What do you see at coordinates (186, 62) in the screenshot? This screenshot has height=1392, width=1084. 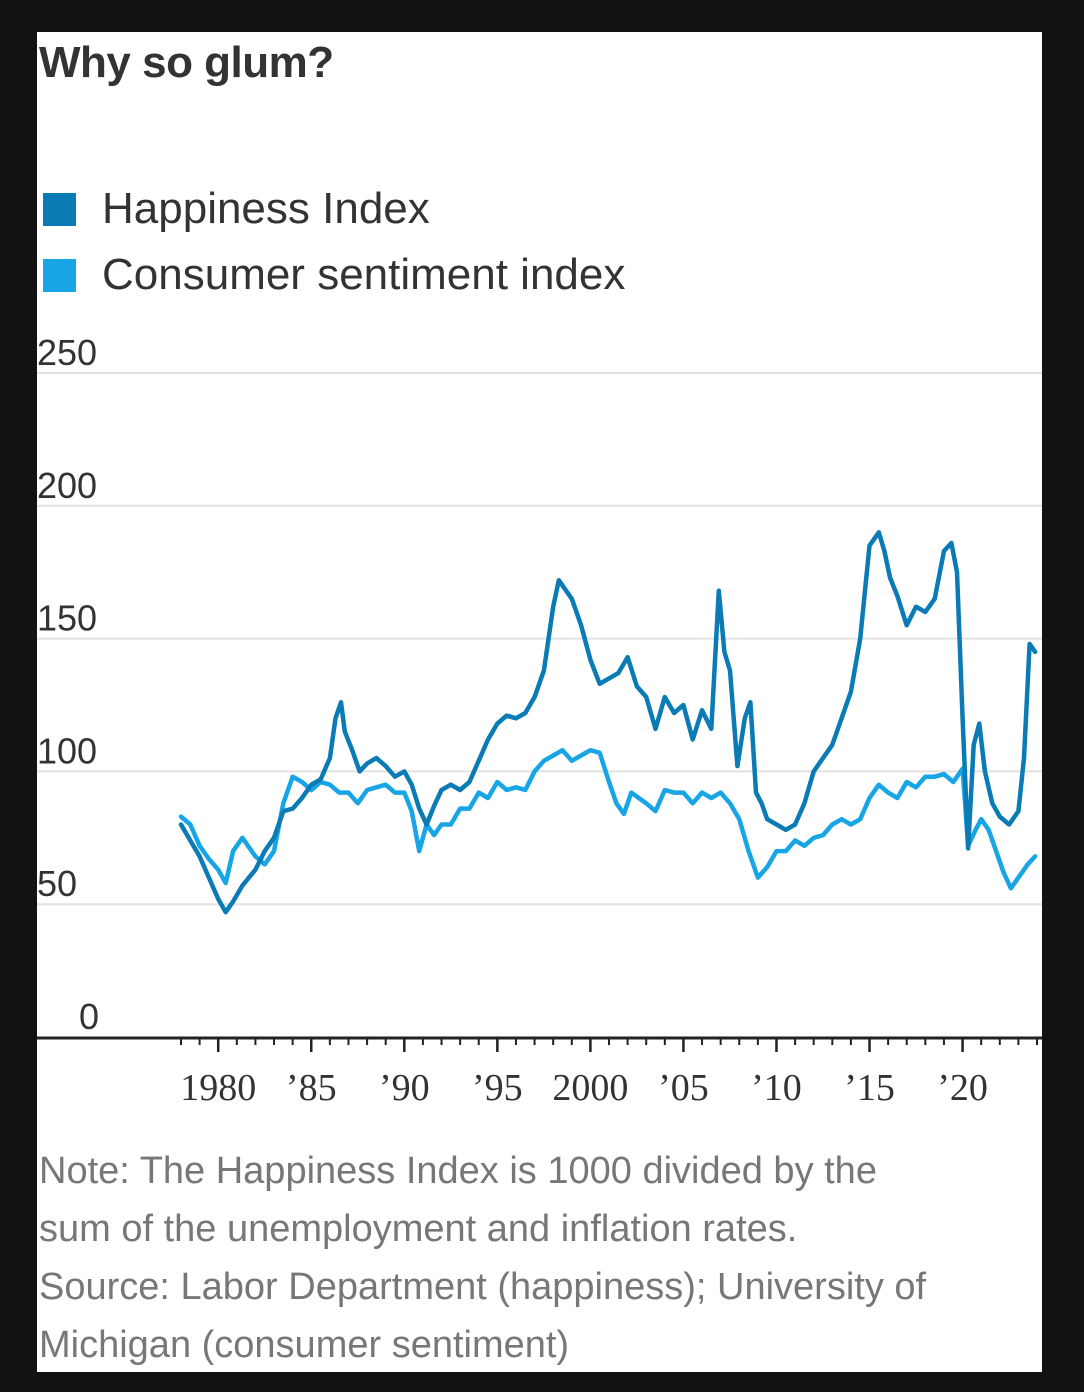 I see `chart-title: Why so glum?` at bounding box center [186, 62].